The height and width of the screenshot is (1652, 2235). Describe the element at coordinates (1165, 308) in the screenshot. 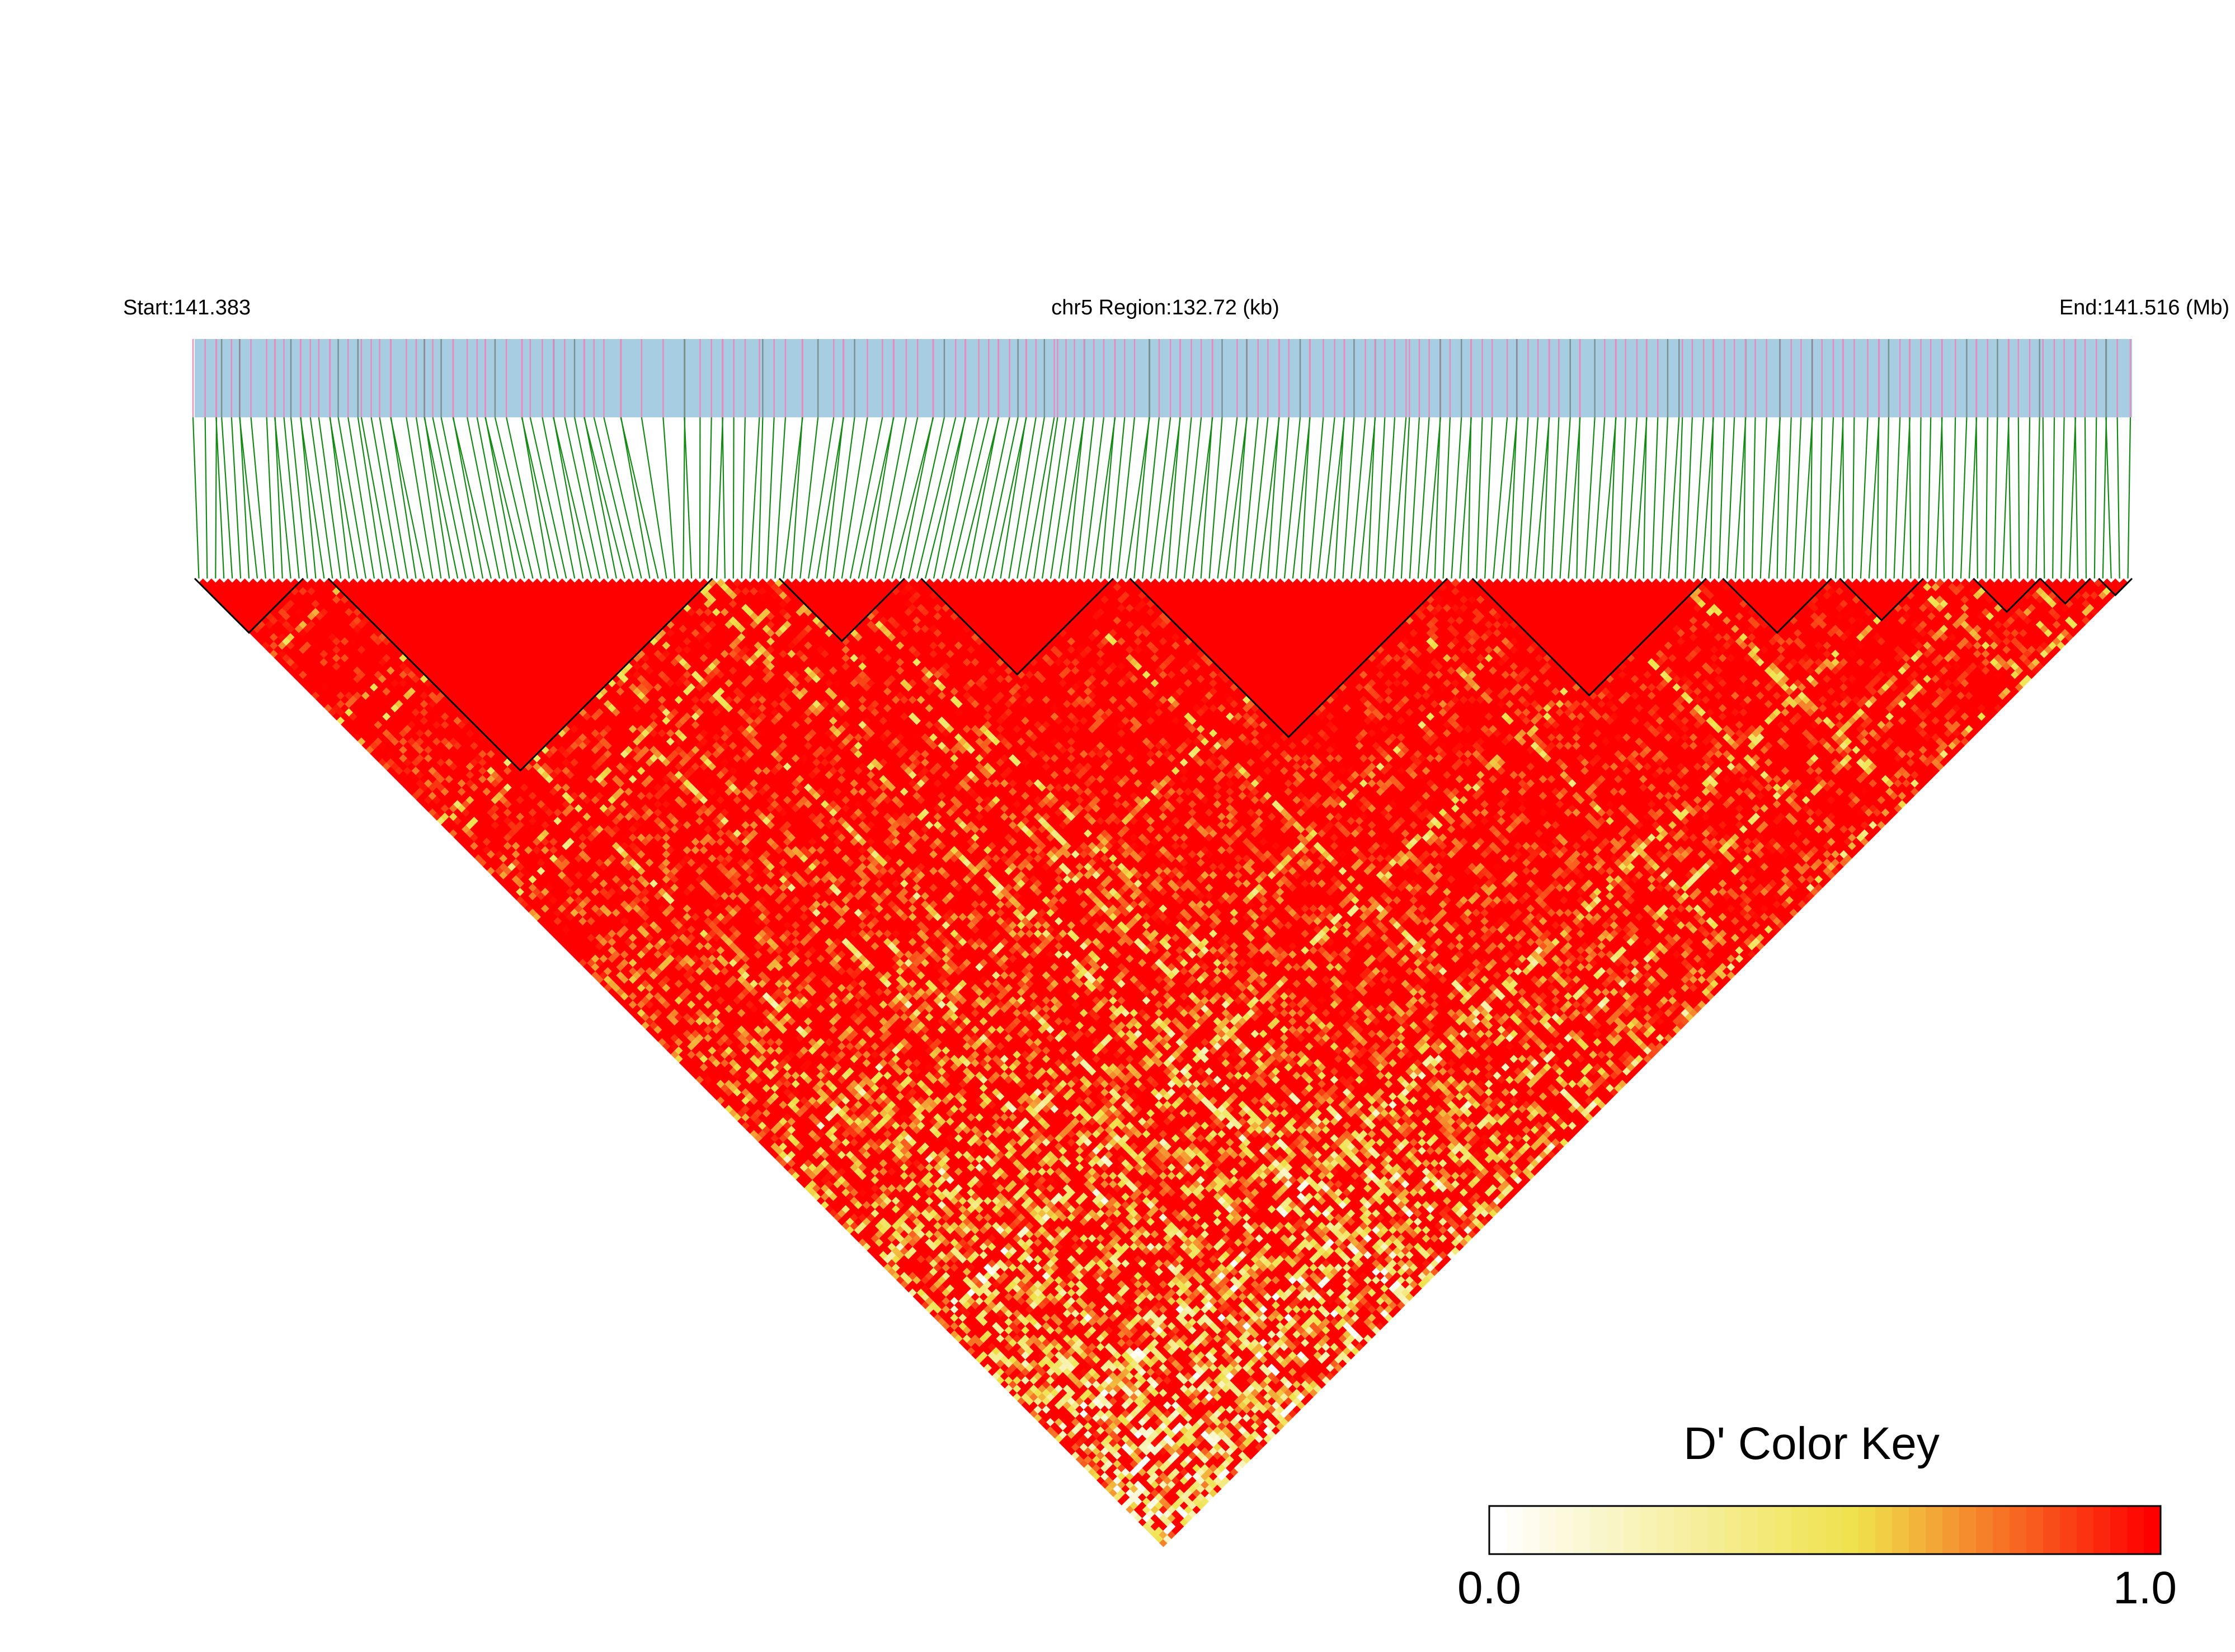

I see `region-center-label: chr5 Region:132.72 (kb)` at that location.